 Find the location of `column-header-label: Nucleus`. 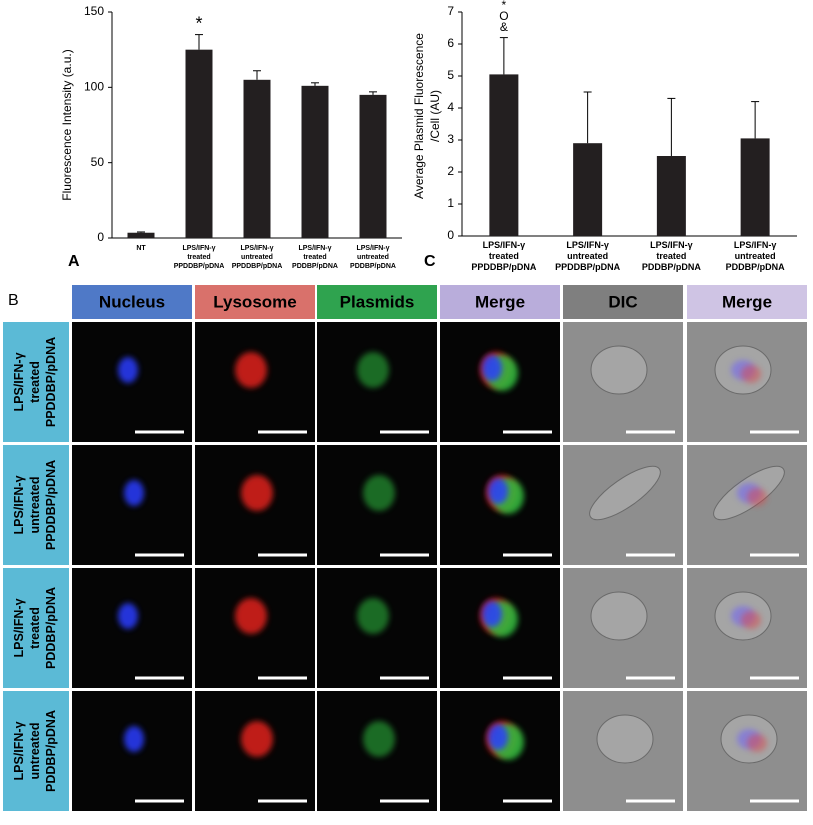

column-header-label: Nucleus is located at coordinates (132, 301).